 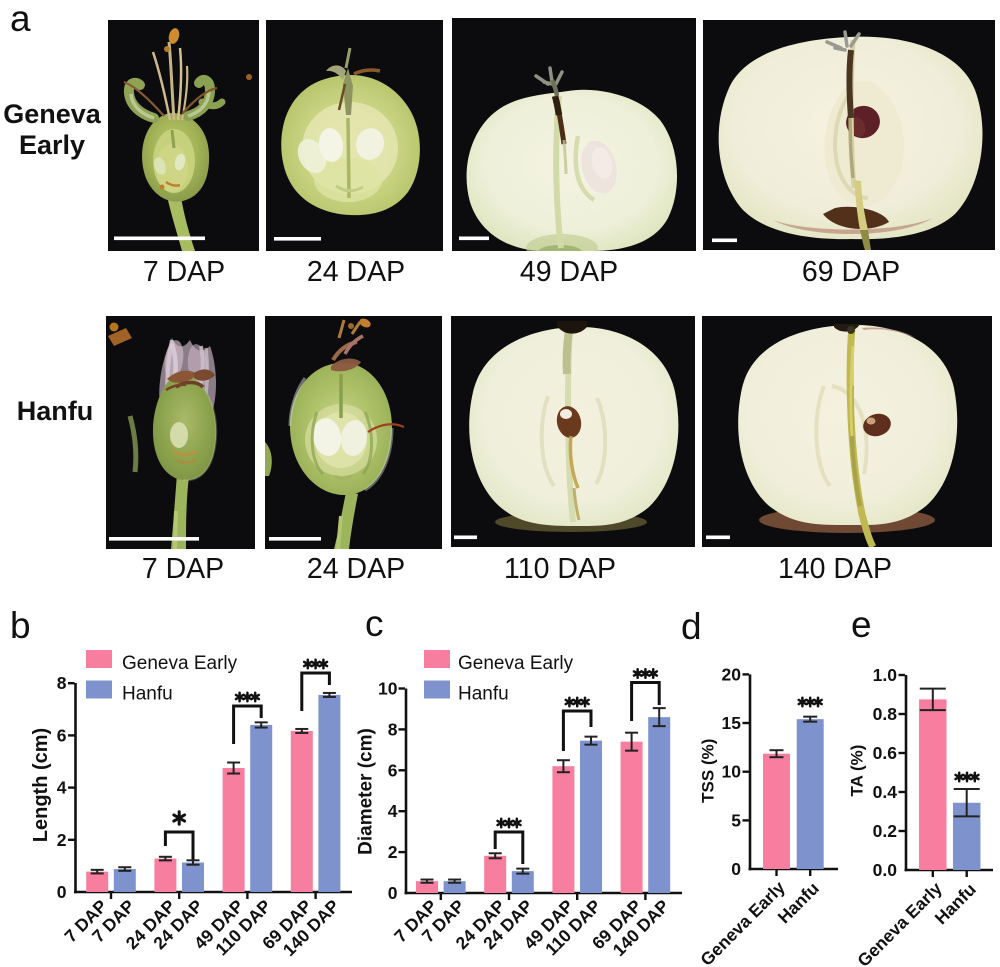 I want to click on svg-text: 15, so click(x=732, y=723).